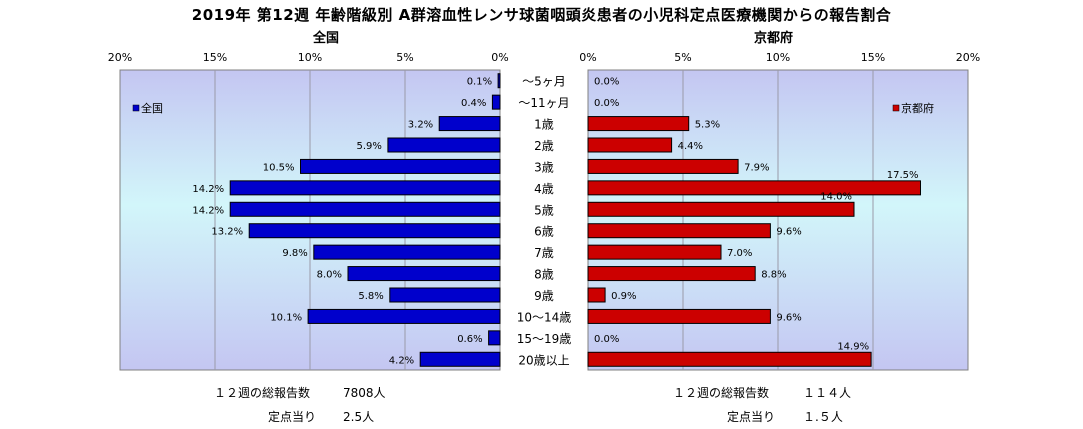  I want to click on age-category-label: 3歳, so click(544, 167).